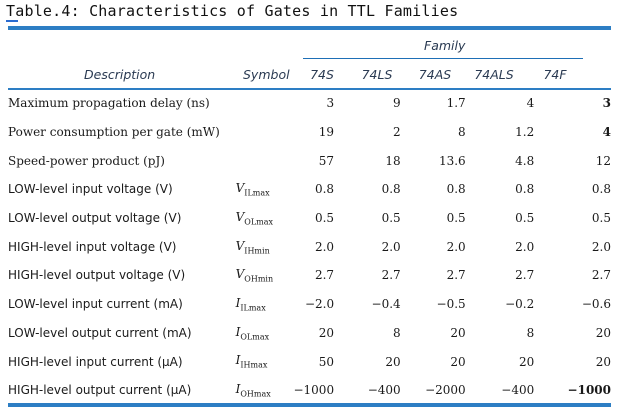 The image size is (639, 418). What do you see at coordinates (603, 160) in the screenshot?
I see `value-cell: 12` at bounding box center [603, 160].